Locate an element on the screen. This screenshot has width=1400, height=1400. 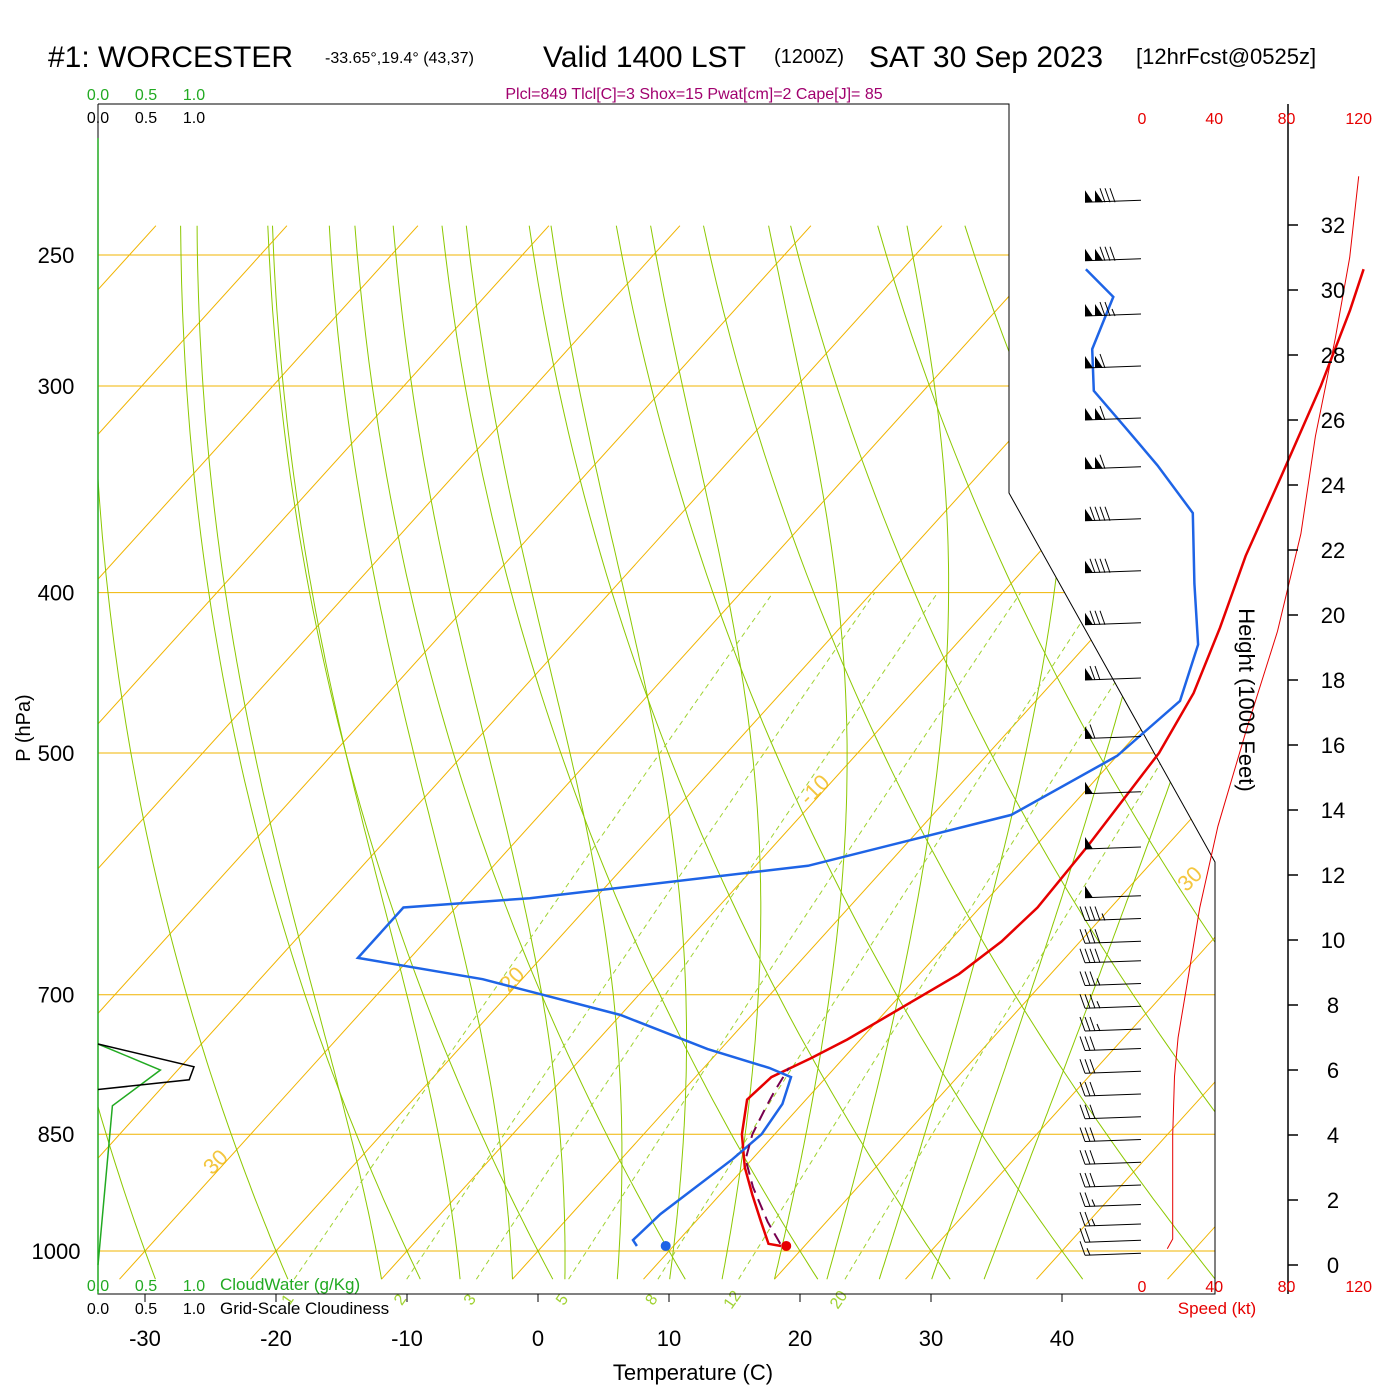
pressure-tick-label-850: 850 is located at coordinates (56, 1134).